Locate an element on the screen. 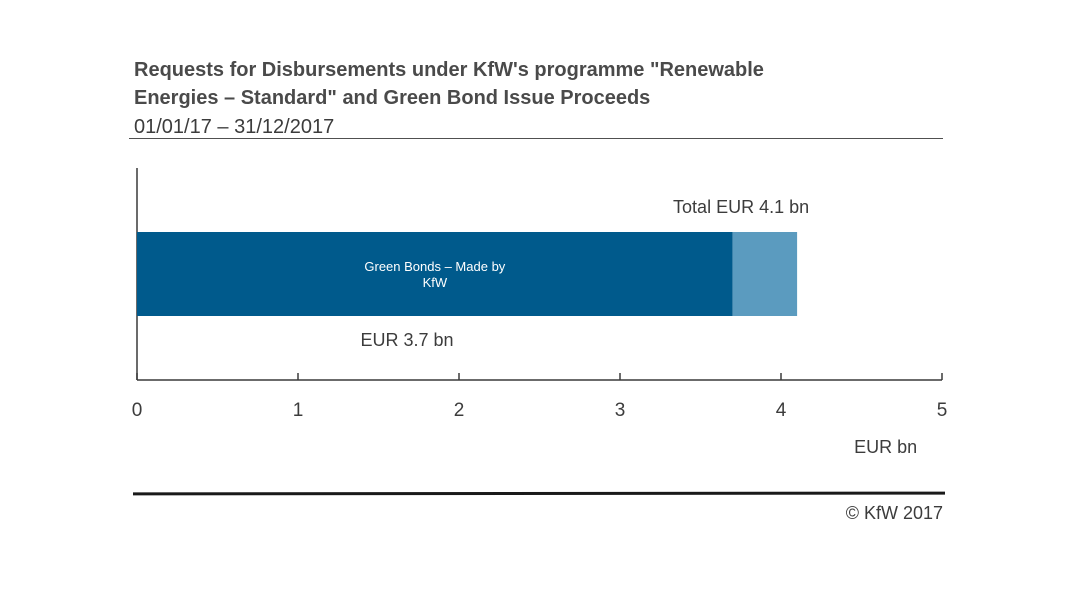  segment-inner-label: Green Bonds – Made by KfW is located at coordinates (434, 274).